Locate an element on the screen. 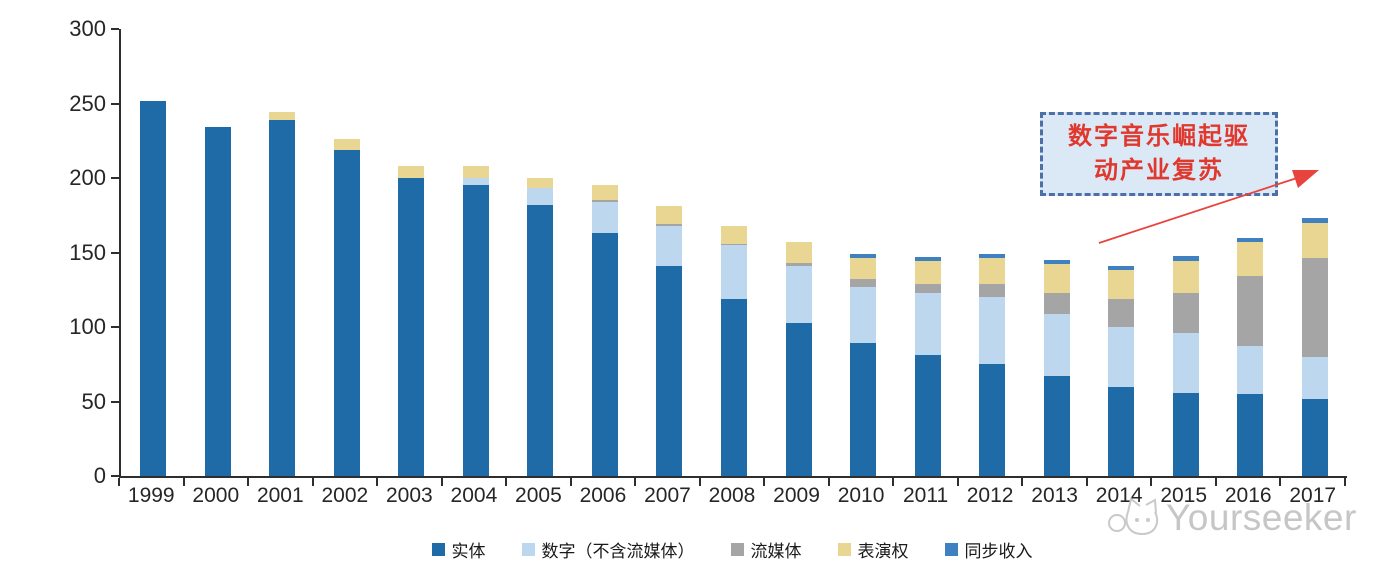  x-axis-tick-label: 2009 is located at coordinates (796, 495).